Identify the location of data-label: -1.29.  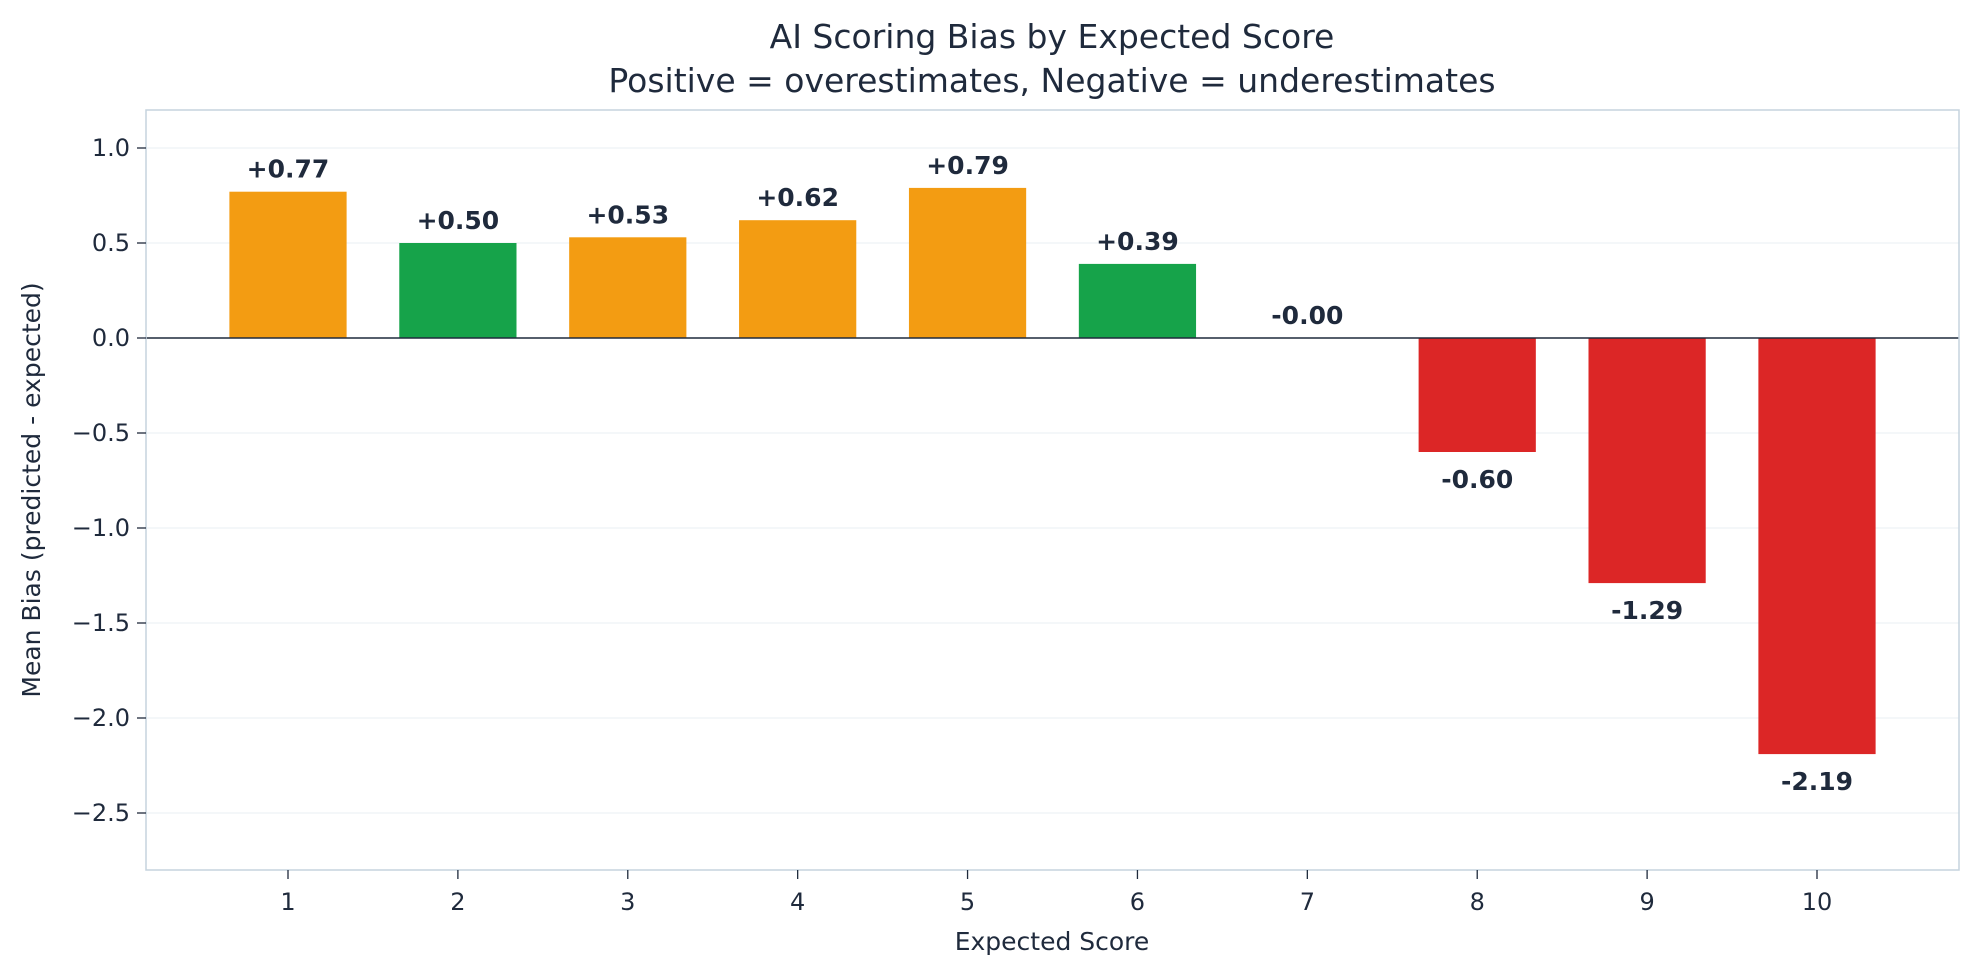
(1647, 610).